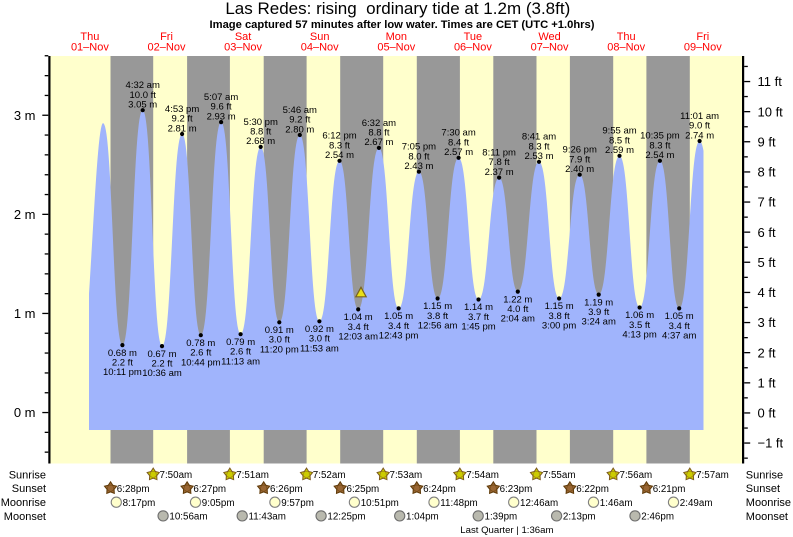 This screenshot has width=793, height=537. Describe the element at coordinates (25, 115) in the screenshot. I see `svg-text: 3 m` at that location.